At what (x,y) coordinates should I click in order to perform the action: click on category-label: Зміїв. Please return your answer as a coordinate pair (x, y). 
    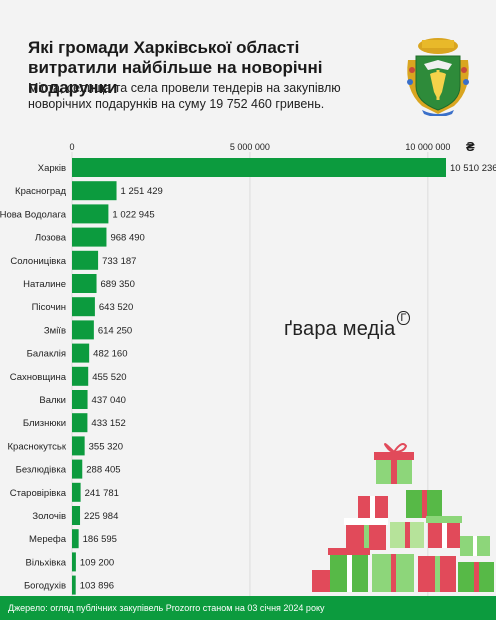
    Looking at the image, I should click on (55, 330).